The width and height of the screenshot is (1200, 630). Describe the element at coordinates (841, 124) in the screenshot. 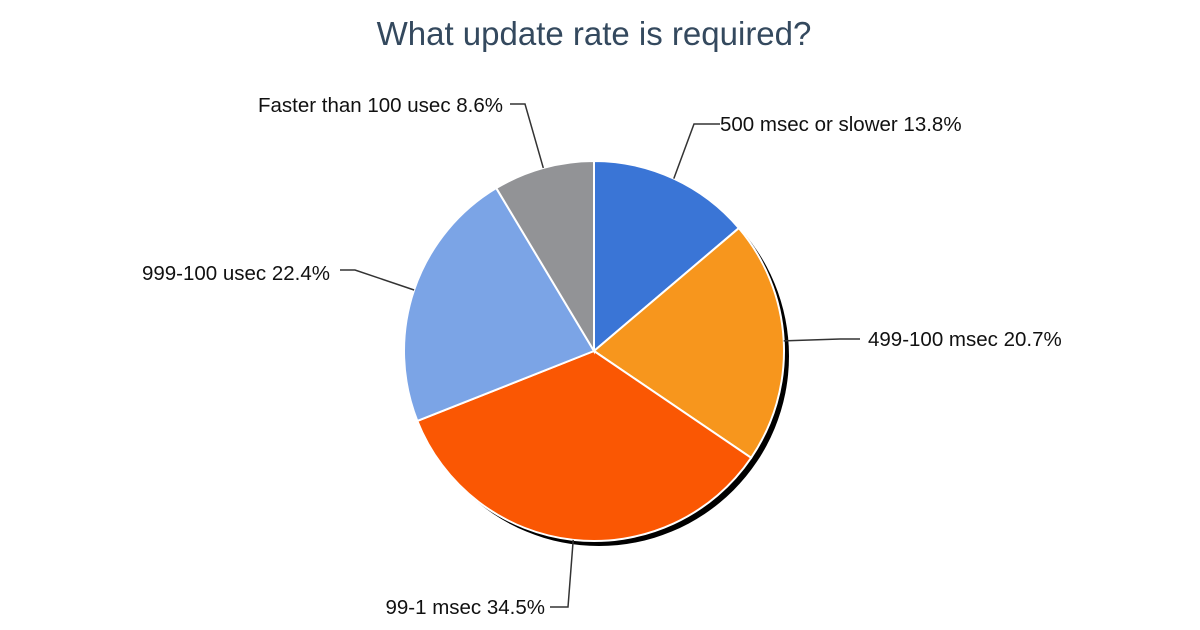

I see `slice-label: 500 msec or slower 13.8%` at that location.